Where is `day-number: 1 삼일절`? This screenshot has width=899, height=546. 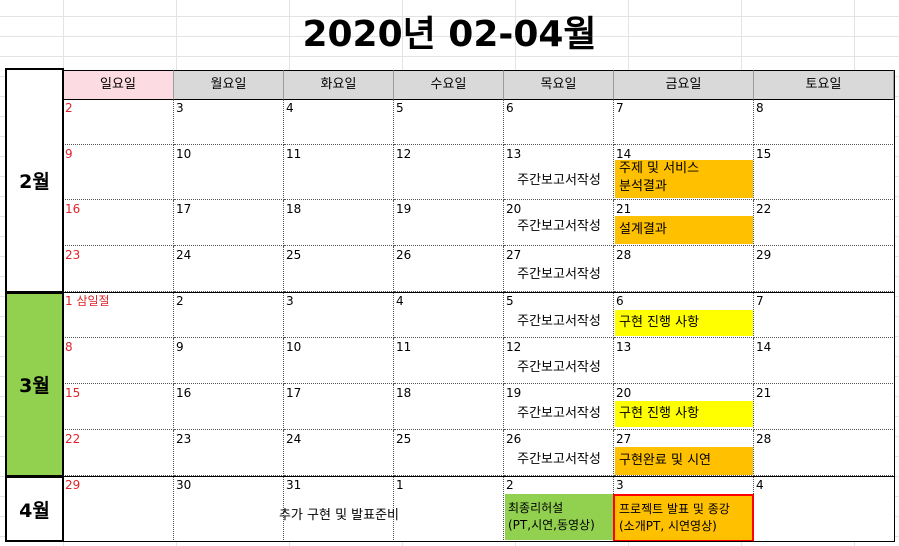 day-number: 1 삼일절 is located at coordinates (87, 301).